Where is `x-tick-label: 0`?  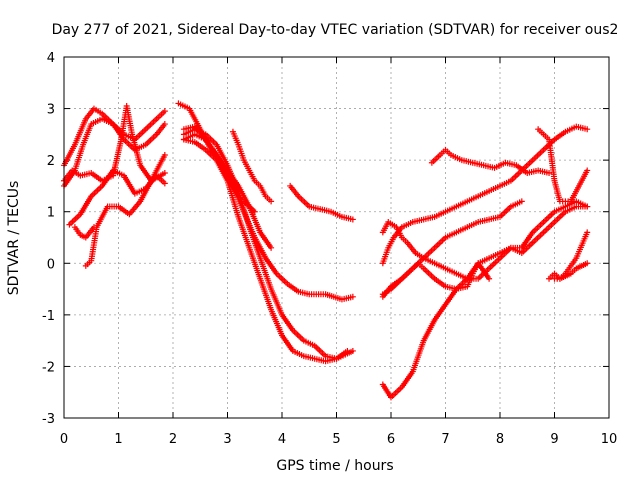 x-tick-label: 0 is located at coordinates (64, 439).